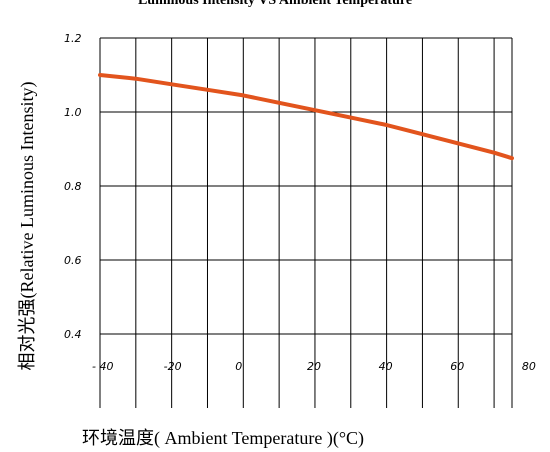 The image size is (550, 452). Describe the element at coordinates (173, 366) in the screenshot. I see `x-tick-label: -20` at that location.